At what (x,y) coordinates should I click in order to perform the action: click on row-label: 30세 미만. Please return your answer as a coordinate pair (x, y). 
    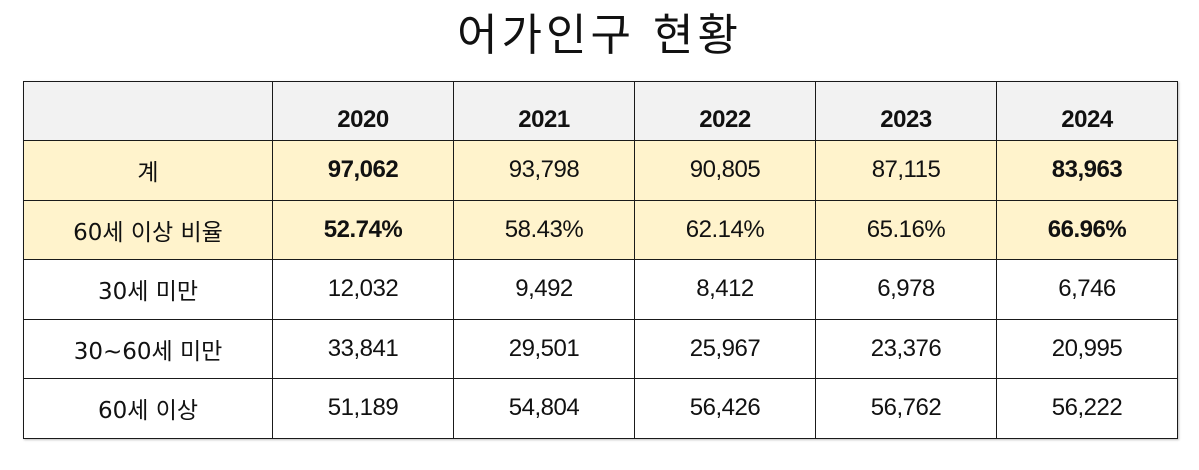
    Looking at the image, I should click on (148, 289).